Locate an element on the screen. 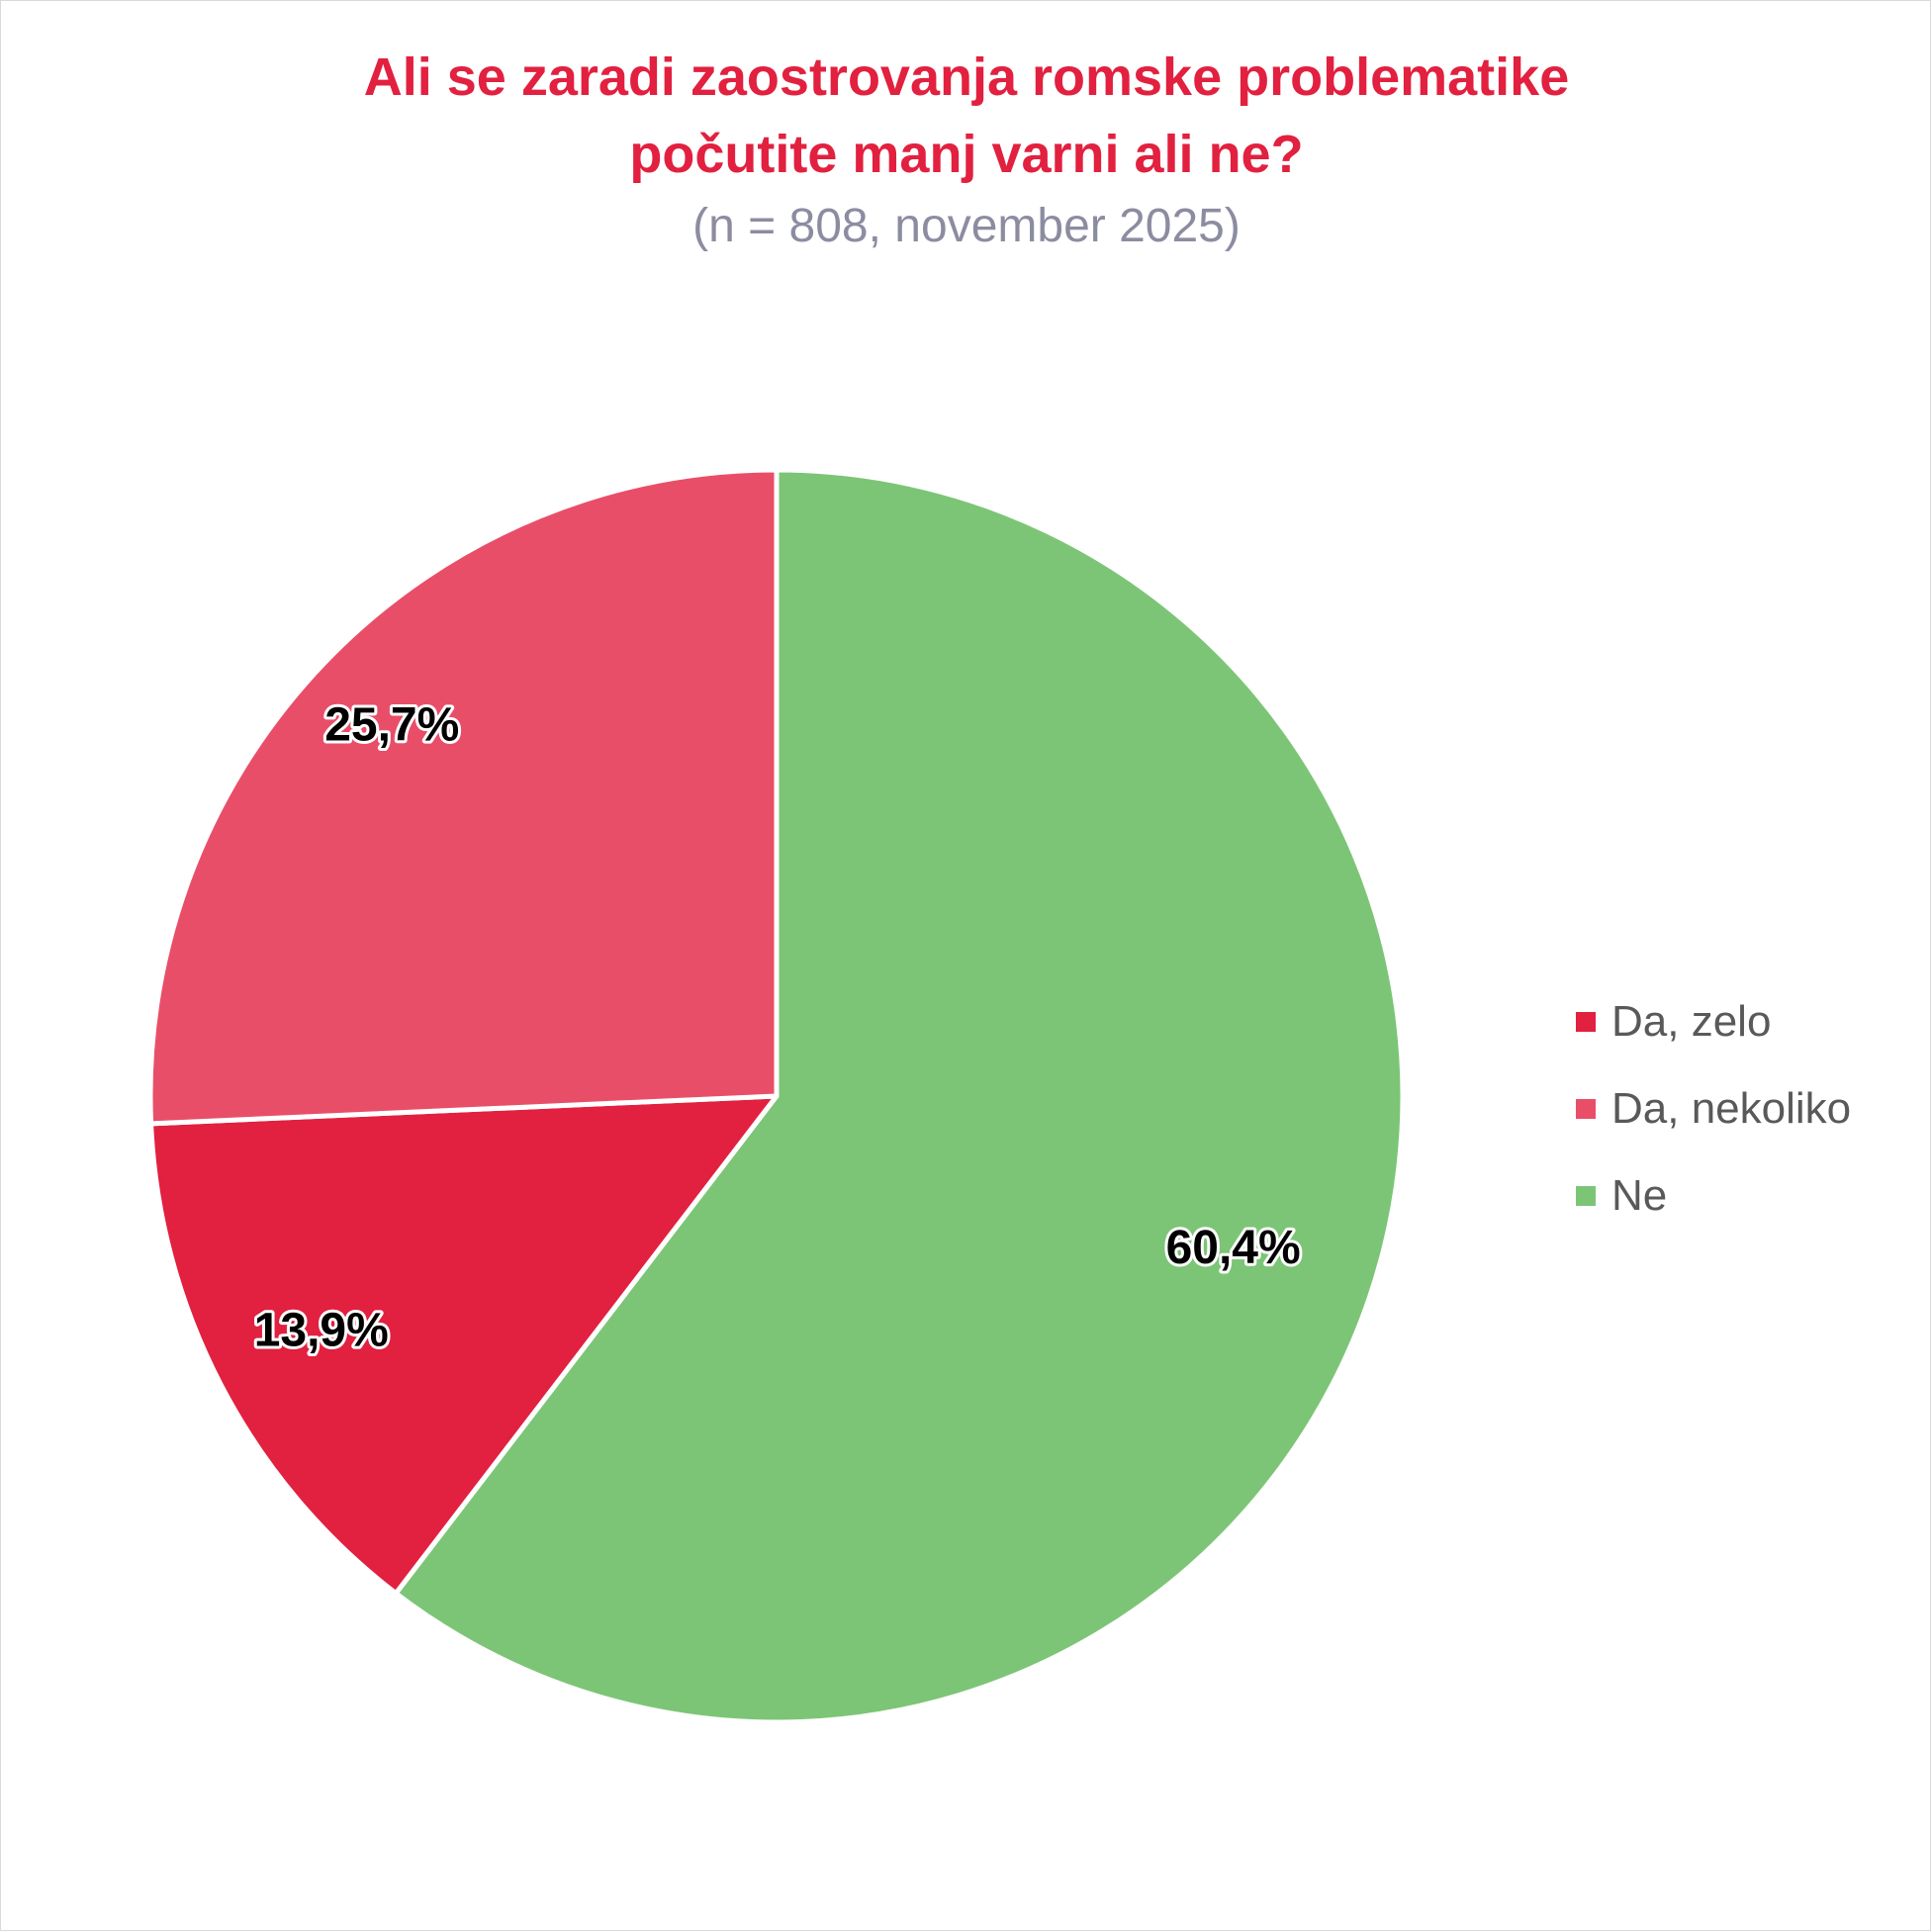 The width and height of the screenshot is (1931, 1932). chart-title-line-2: počutite manj varni ali ne? is located at coordinates (966, 154).